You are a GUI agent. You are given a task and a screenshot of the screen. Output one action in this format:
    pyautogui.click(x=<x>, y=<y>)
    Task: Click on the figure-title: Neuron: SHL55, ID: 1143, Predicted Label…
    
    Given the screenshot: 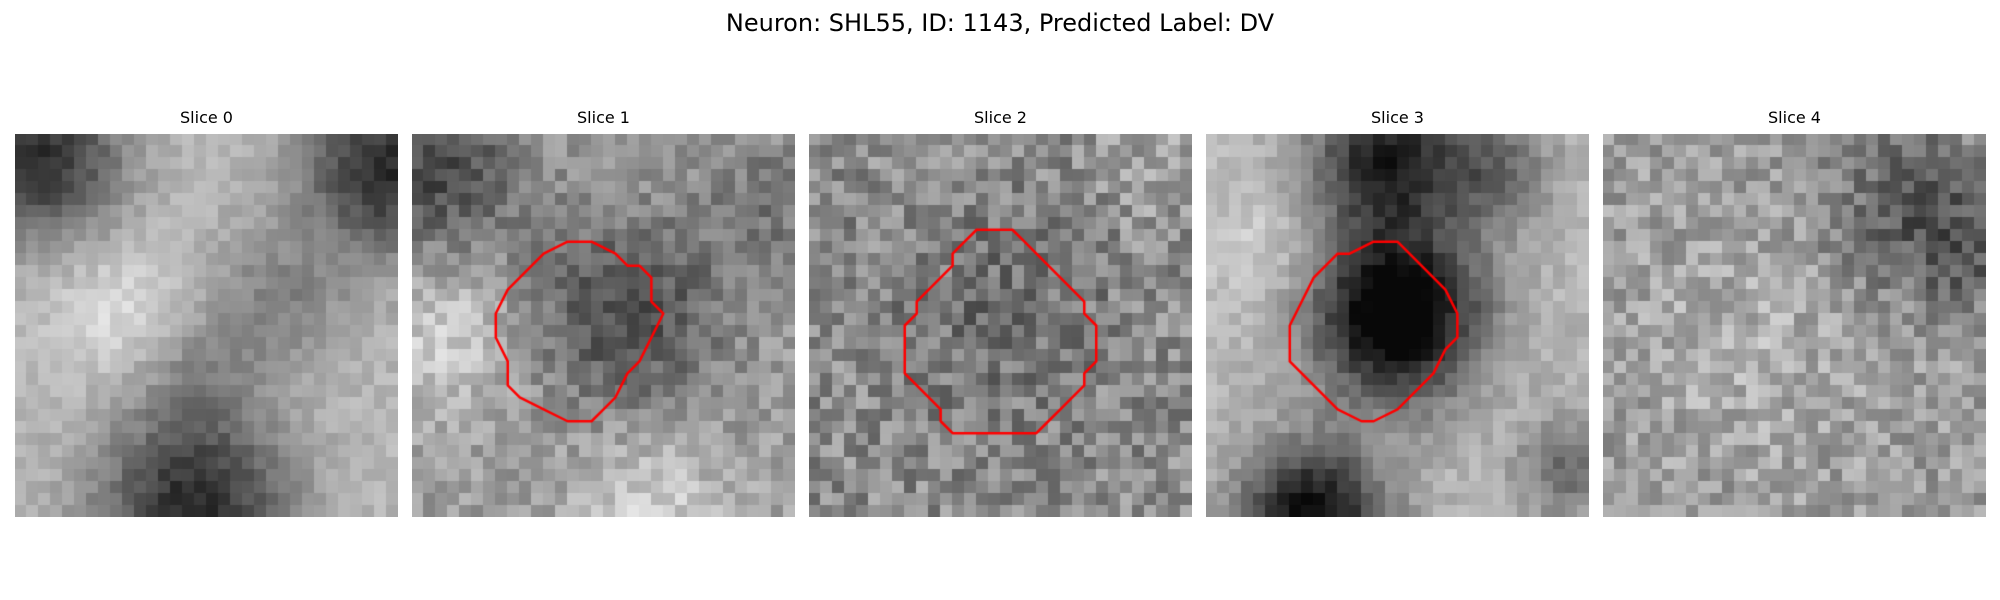 What is the action you would take?
    pyautogui.click(x=1000, y=23)
    